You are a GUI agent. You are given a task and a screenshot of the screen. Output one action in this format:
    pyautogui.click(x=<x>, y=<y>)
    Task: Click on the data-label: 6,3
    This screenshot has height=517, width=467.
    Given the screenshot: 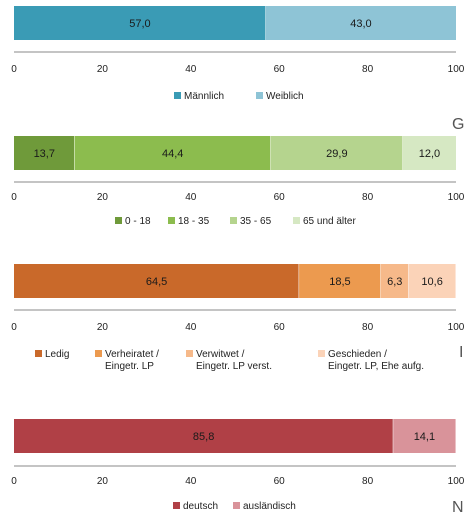 What is the action you would take?
    pyautogui.click(x=394, y=282)
    